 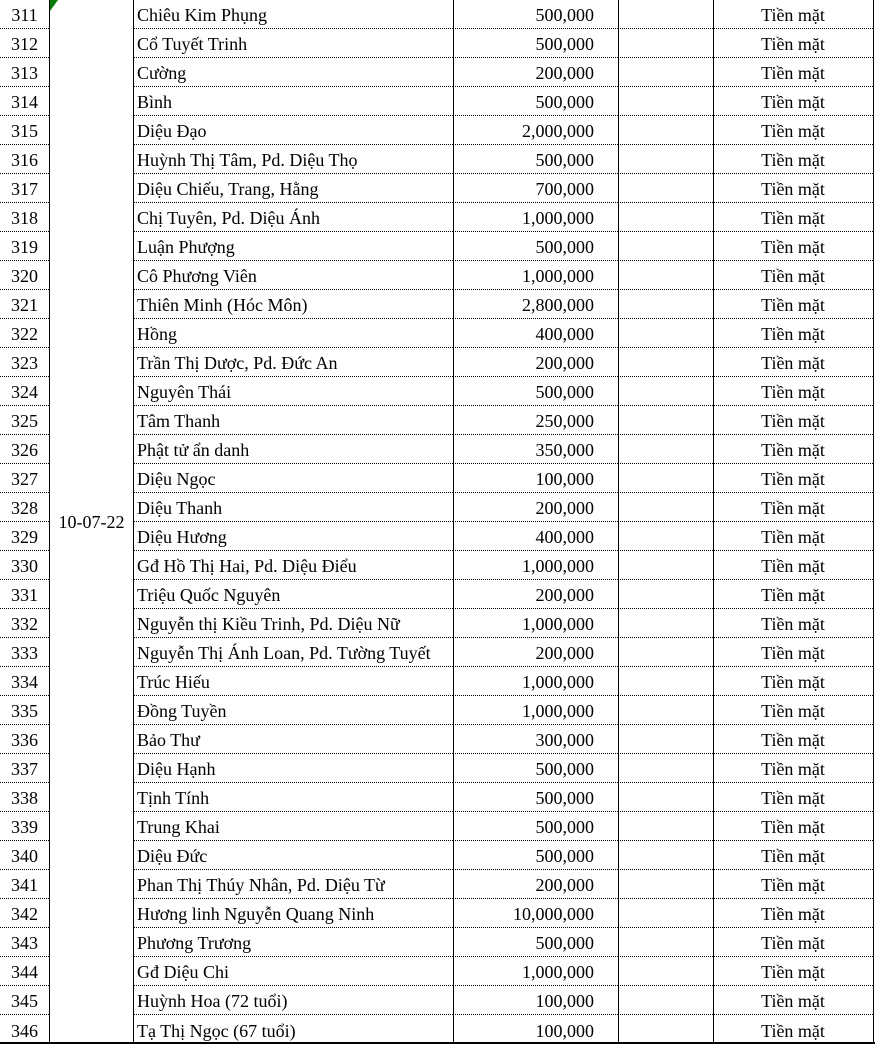 I want to click on row-number-cell: 345, so click(x=24, y=1000).